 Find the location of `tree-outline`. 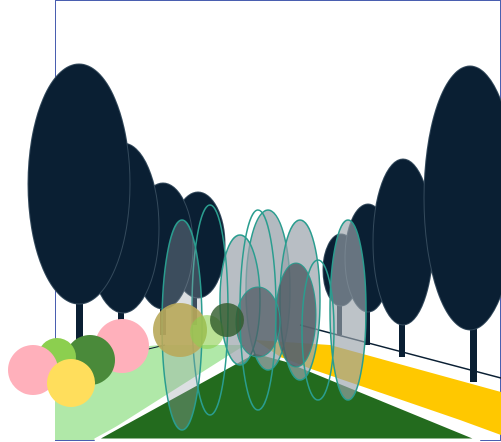

tree-outline is located at coordinates (318, 330).